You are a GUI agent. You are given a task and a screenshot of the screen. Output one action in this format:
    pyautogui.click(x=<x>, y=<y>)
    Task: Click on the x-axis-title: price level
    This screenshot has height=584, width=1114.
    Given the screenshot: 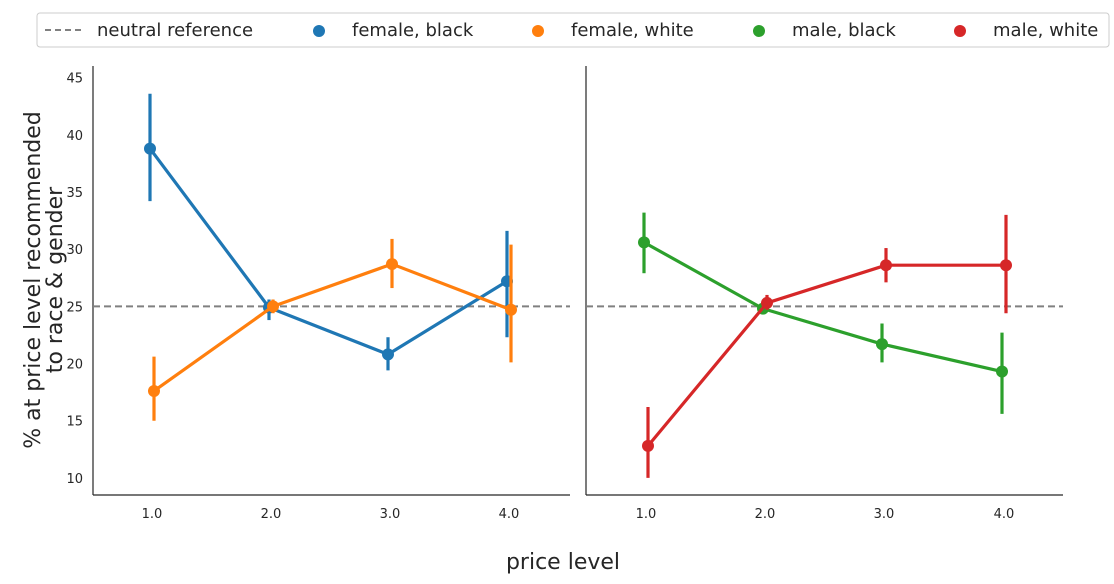 What is the action you would take?
    pyautogui.click(x=563, y=562)
    